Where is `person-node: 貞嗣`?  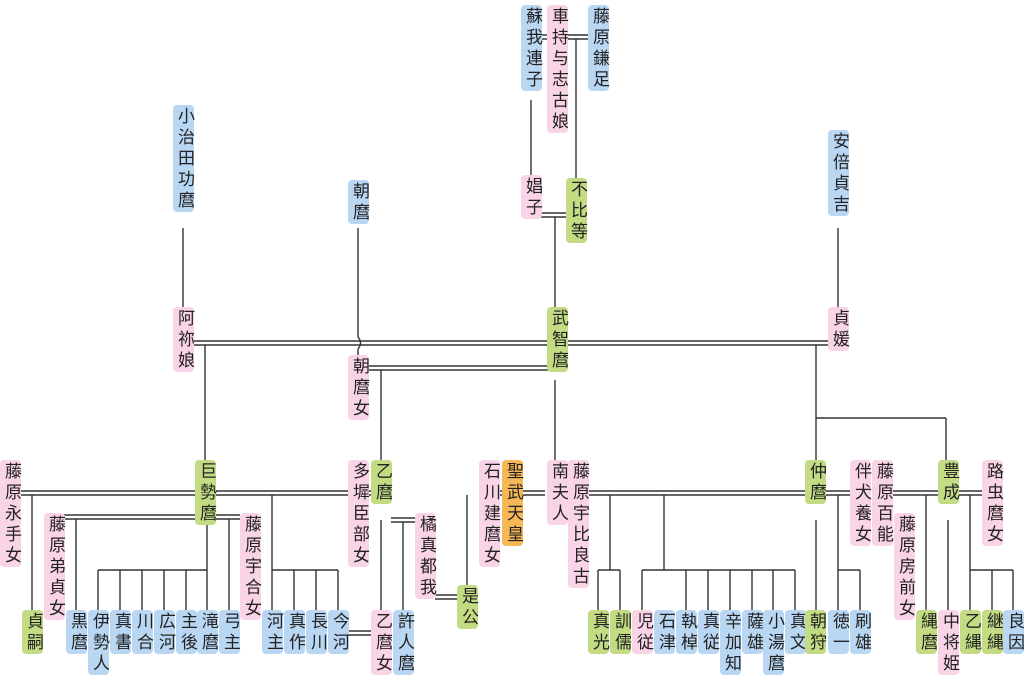 person-node: 貞嗣 is located at coordinates (32, 632).